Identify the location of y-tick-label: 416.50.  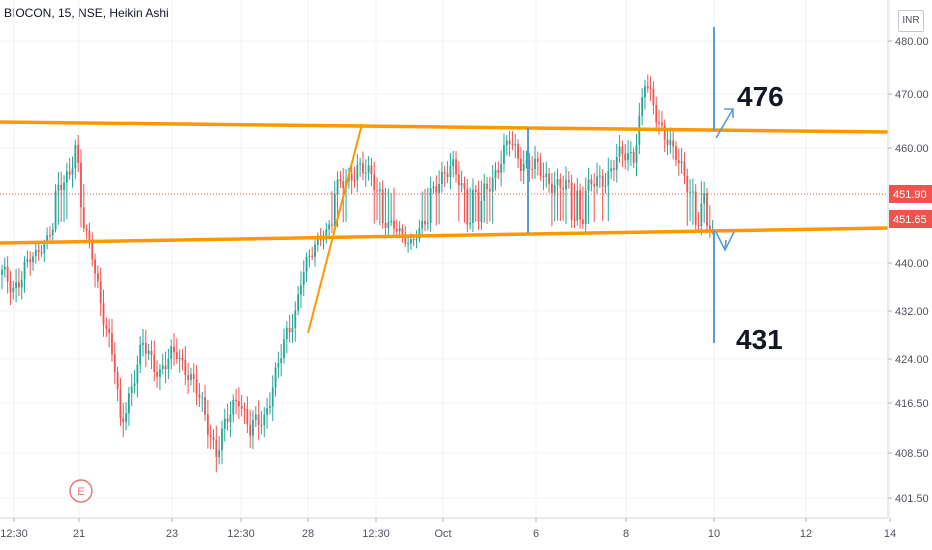
(912, 404).